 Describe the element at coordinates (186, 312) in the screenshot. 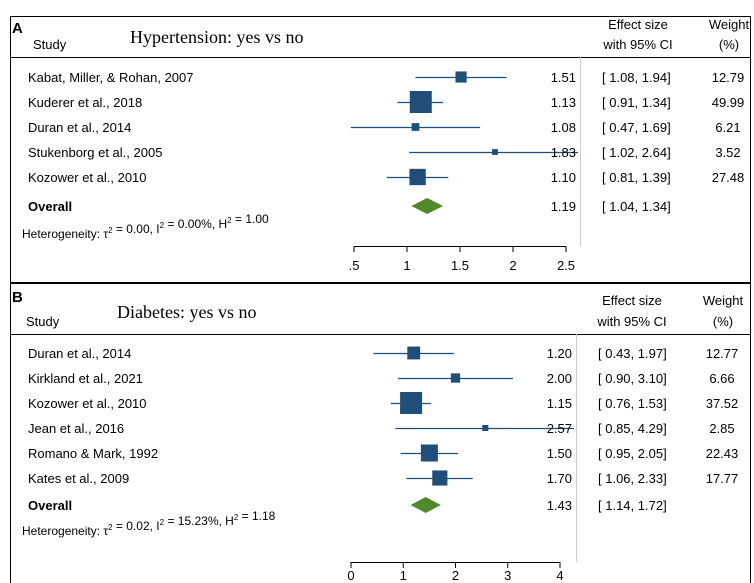

I see `panel-title: Diabetes: yes vs no` at that location.